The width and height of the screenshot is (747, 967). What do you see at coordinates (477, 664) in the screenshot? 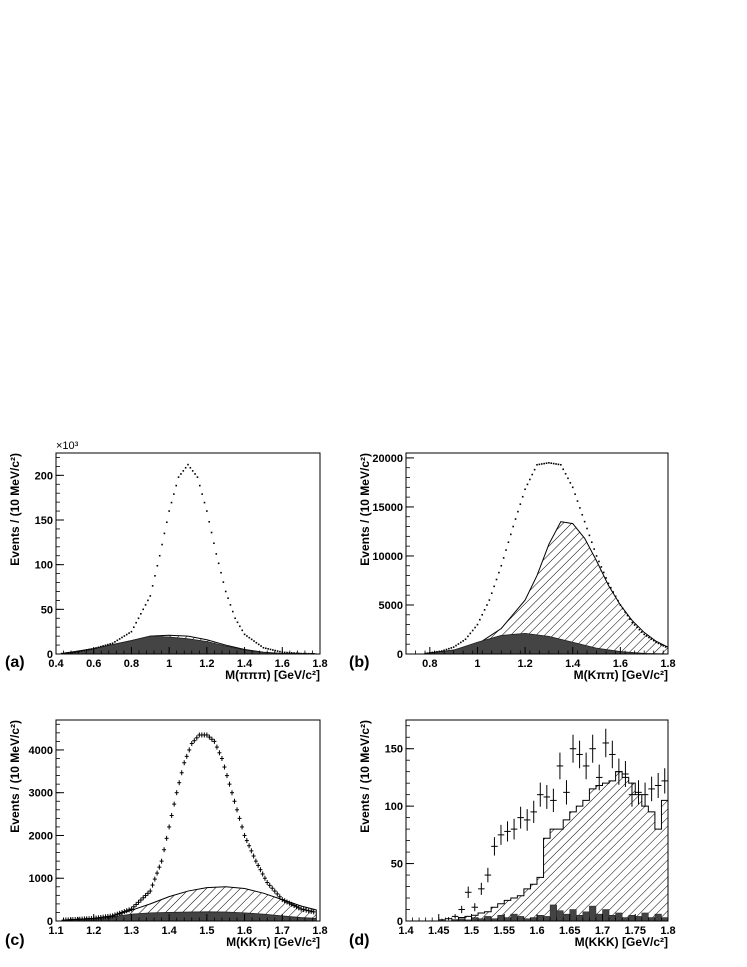
I see `x-tick-label: 1` at bounding box center [477, 664].